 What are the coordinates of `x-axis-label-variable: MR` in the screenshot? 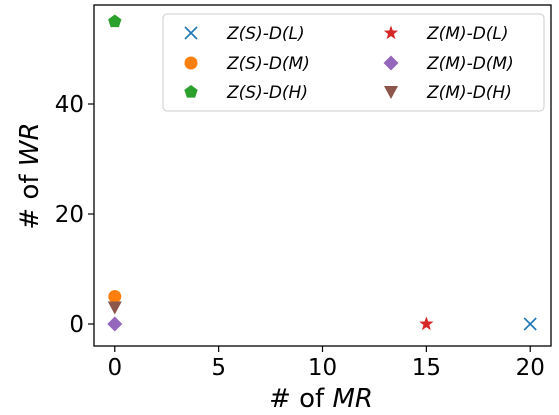 It's located at (352, 399).